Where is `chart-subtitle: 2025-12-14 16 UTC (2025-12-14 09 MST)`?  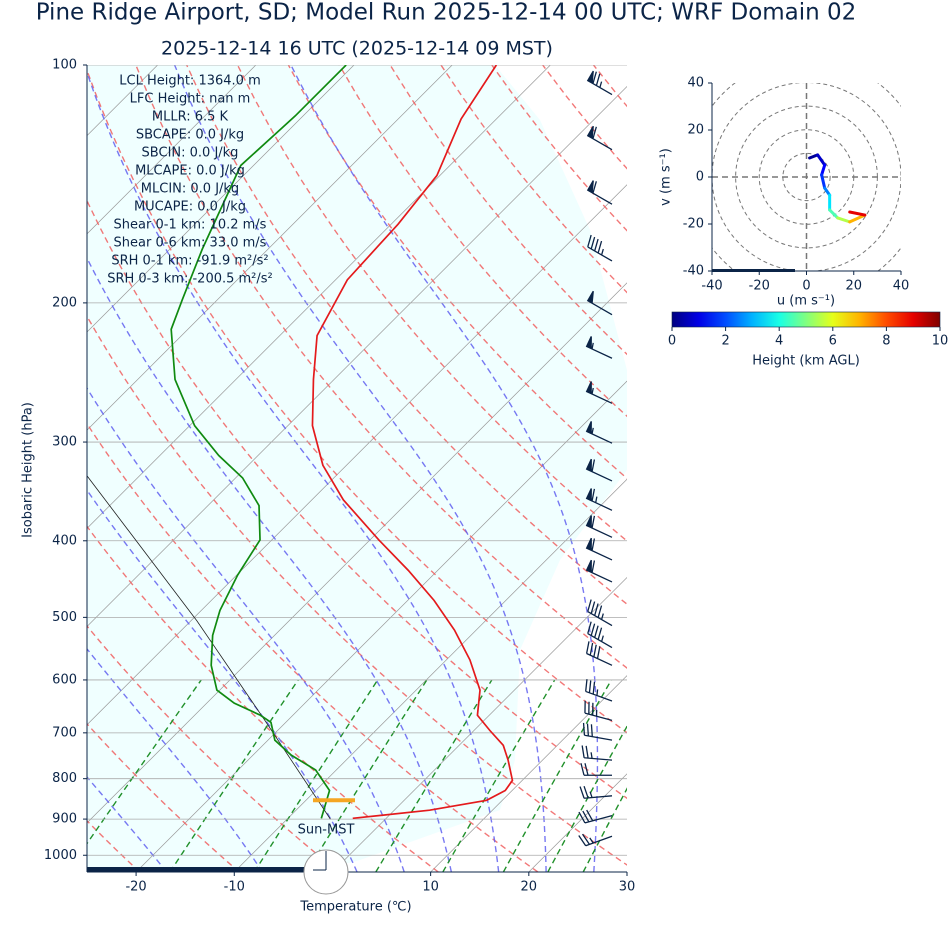
chart-subtitle: 2025-12-14 16 UTC (2025-12-14 09 MST) is located at coordinates (357, 49).